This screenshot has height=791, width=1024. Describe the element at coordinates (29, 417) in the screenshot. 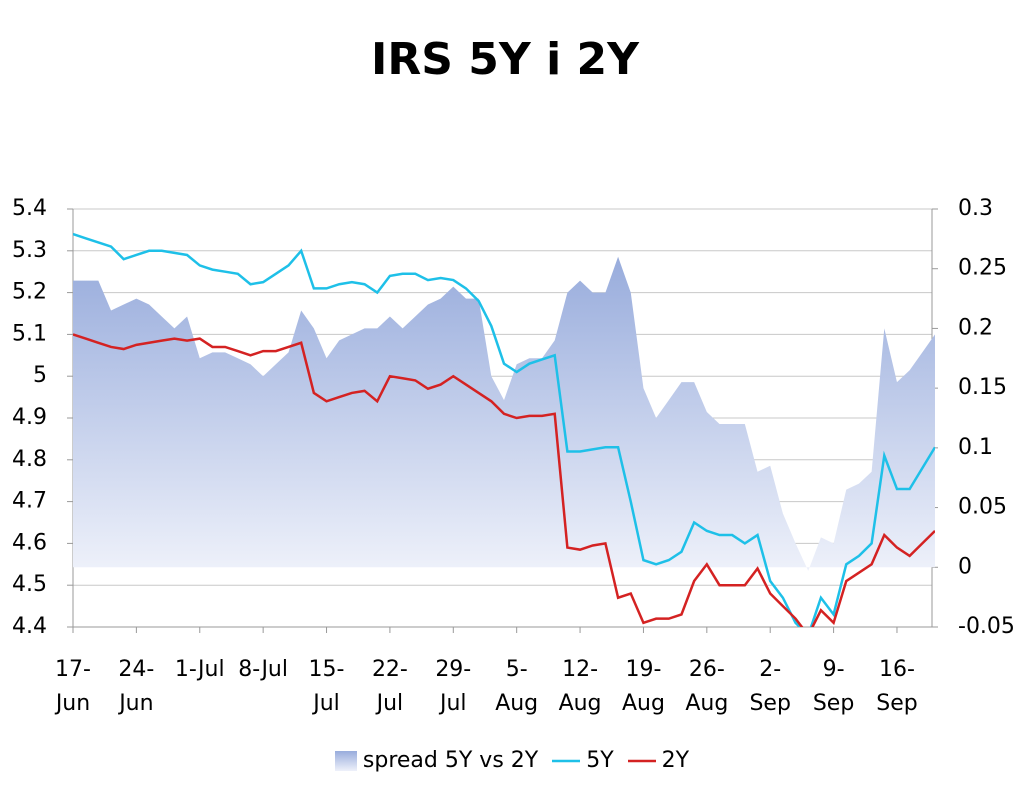

I see `y-tick-label: 4.9` at that location.